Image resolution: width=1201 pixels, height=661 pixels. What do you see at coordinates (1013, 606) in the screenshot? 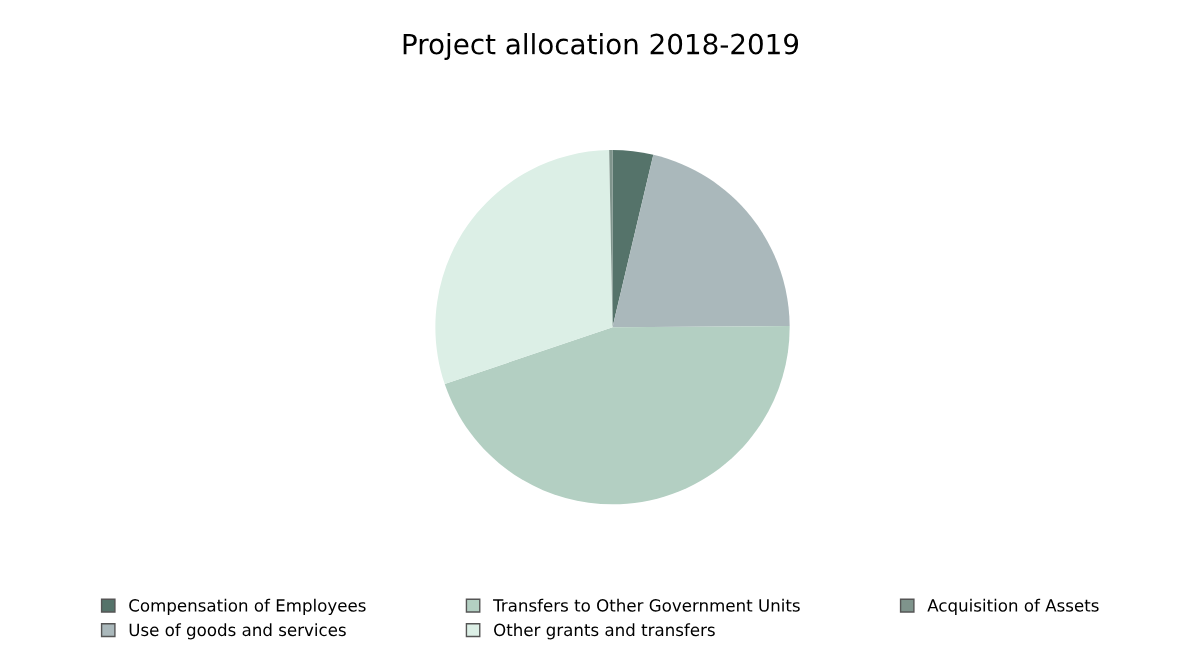
I see `legend-label: Acquisition of Assets` at bounding box center [1013, 606].